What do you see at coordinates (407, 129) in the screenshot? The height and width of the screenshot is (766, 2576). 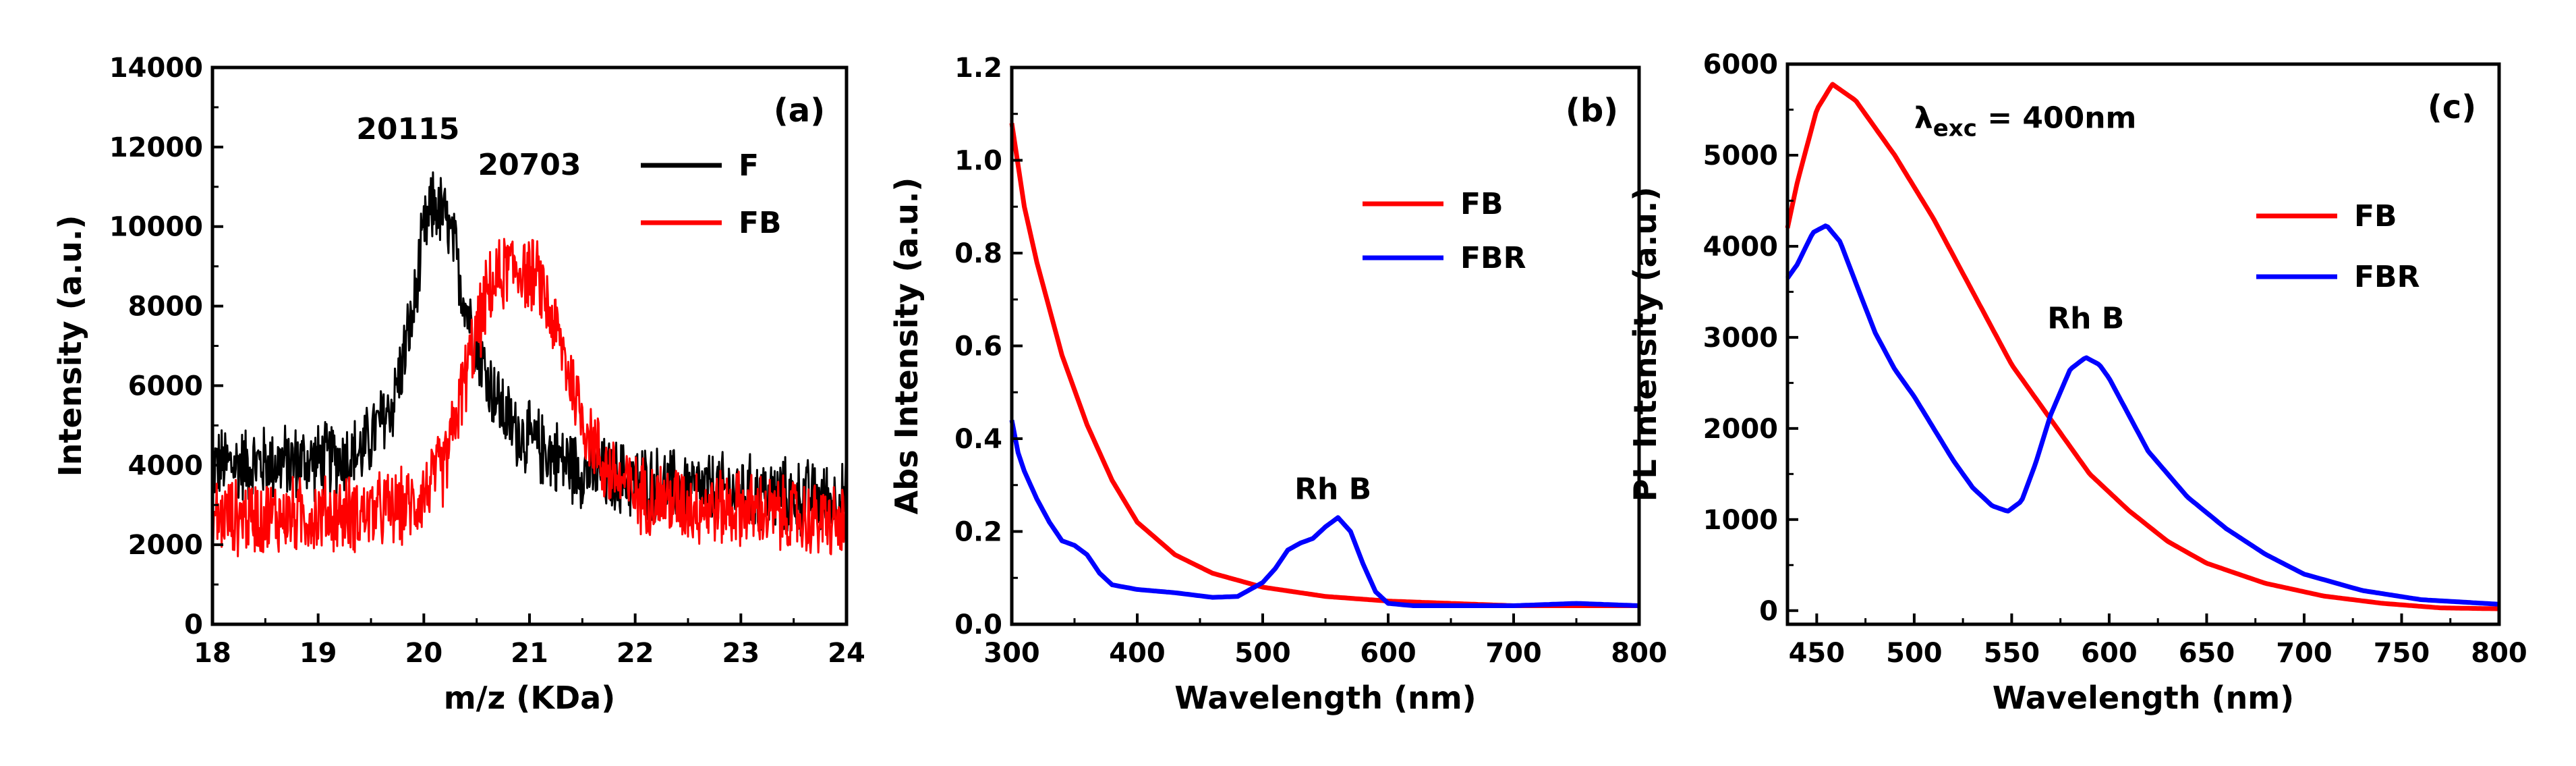 I see `peak-label-20115: 20115` at bounding box center [407, 129].